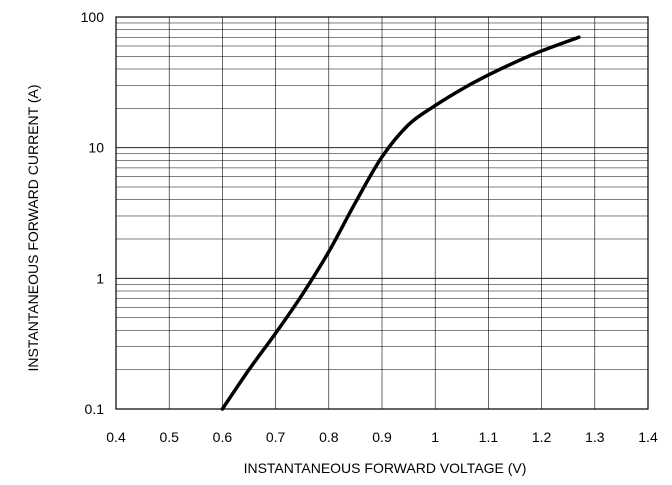 This screenshot has width=672, height=485. What do you see at coordinates (93, 213) in the screenshot?
I see `y-tick-labels: 0.1 1 10 100` at bounding box center [93, 213].